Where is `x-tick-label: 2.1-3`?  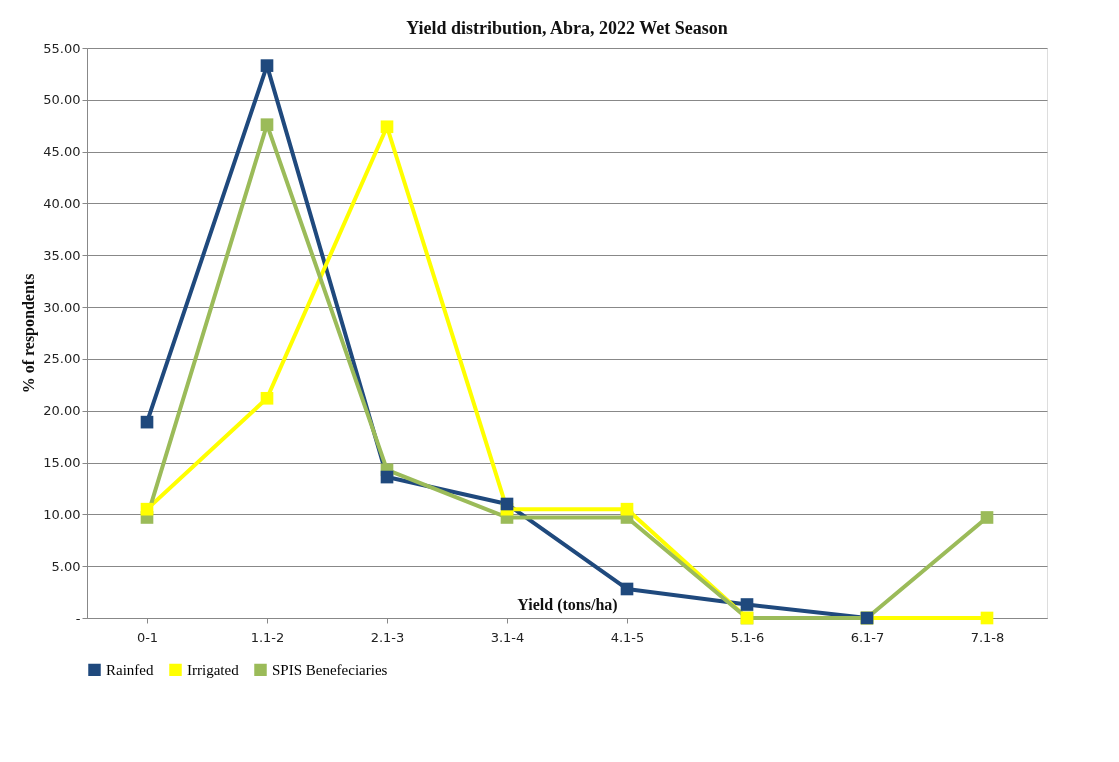
x-tick-label: 2.1-3 is located at coordinates (387, 637).